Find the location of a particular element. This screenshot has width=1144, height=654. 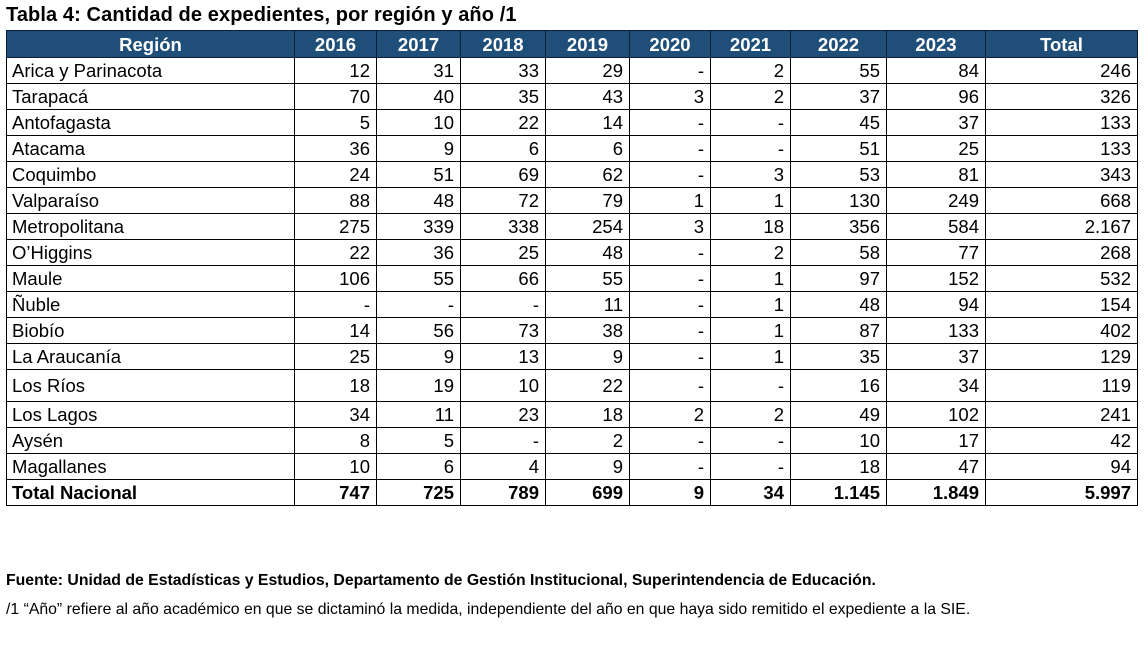

value-cell: 119 is located at coordinates (1061, 385).